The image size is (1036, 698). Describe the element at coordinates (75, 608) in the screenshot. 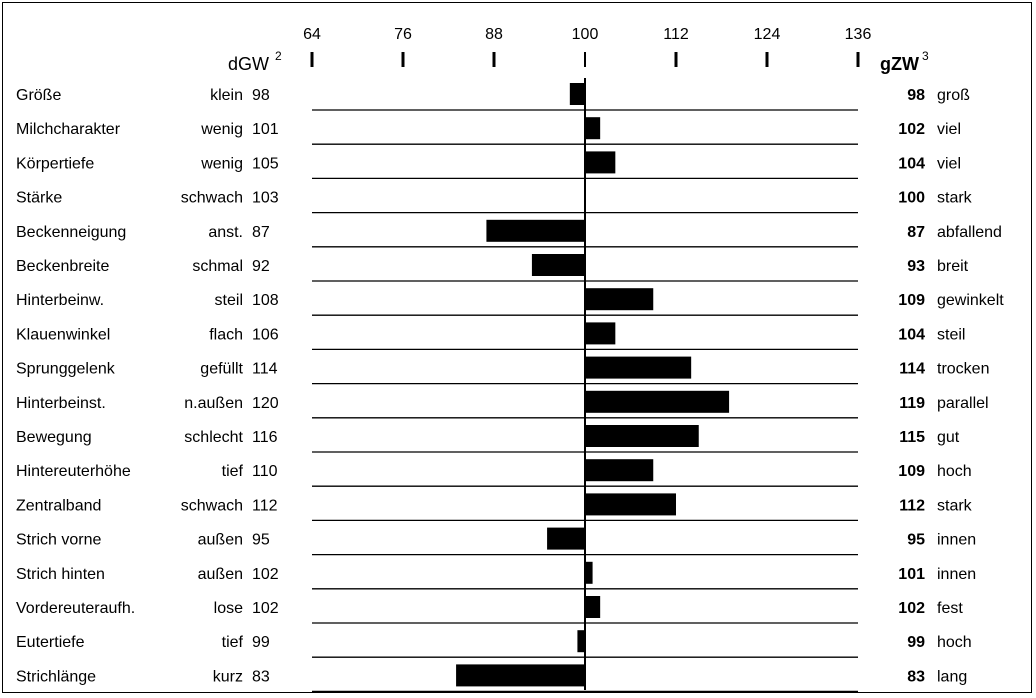

I see `trait-label: Vordereuteraufh.` at that location.